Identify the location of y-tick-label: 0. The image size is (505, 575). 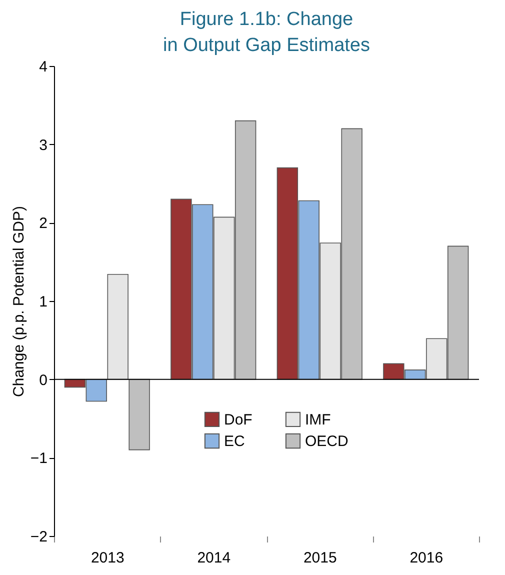
(43, 380).